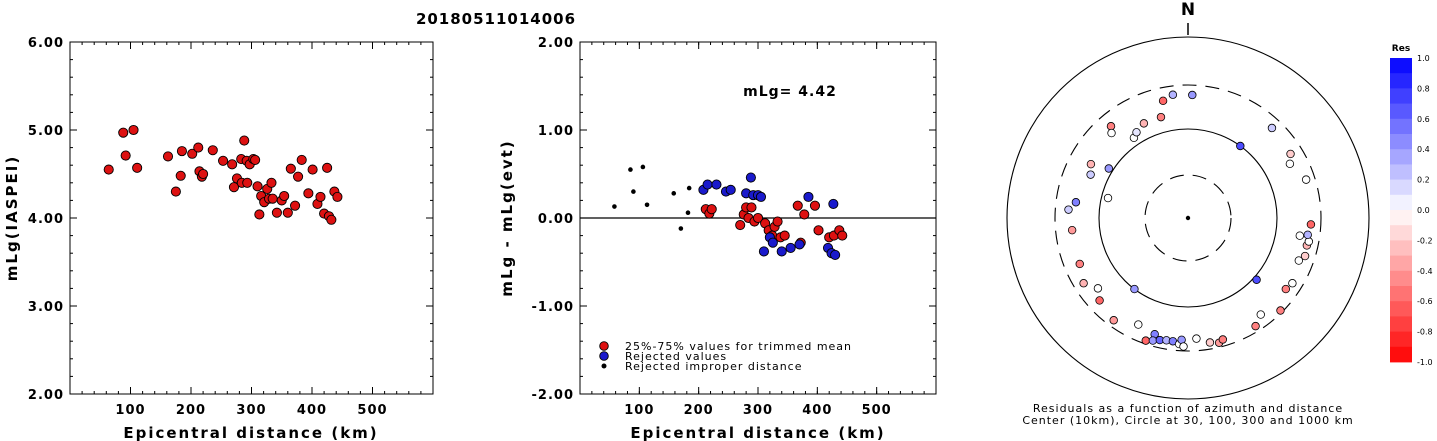 This screenshot has width=1437, height=441. What do you see at coordinates (496, 19) in the screenshot?
I see `figure-title: 20180511014006` at bounding box center [496, 19].